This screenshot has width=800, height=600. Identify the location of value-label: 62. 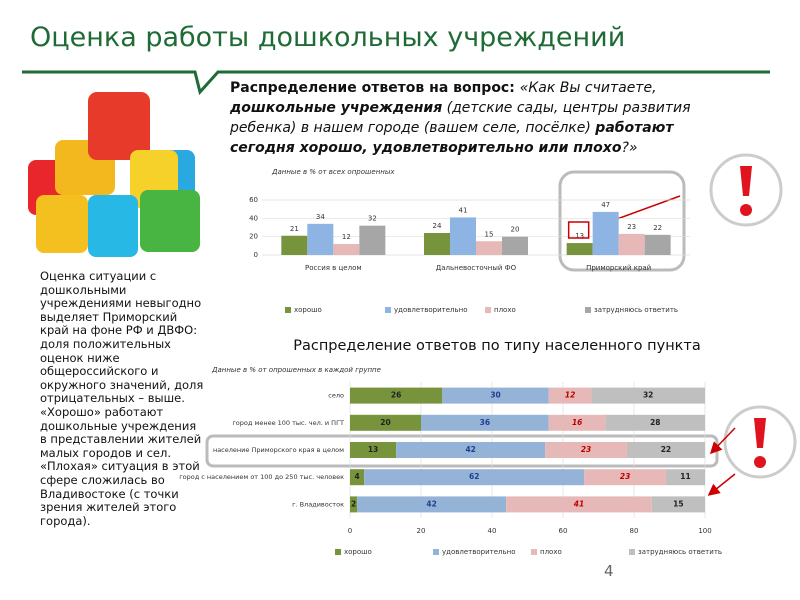
(474, 476).